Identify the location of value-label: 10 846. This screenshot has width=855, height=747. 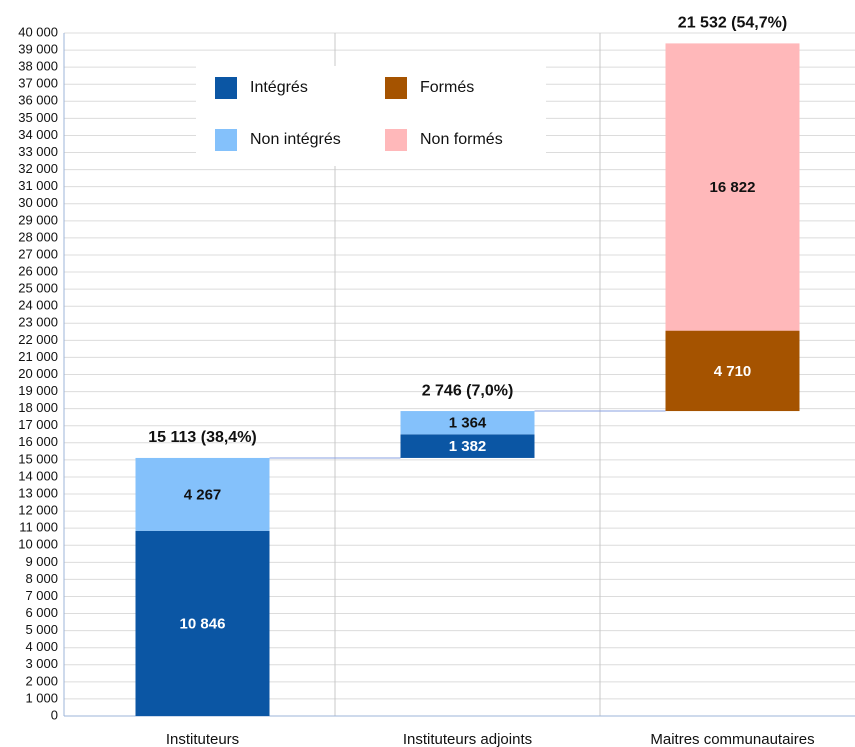
(203, 623).